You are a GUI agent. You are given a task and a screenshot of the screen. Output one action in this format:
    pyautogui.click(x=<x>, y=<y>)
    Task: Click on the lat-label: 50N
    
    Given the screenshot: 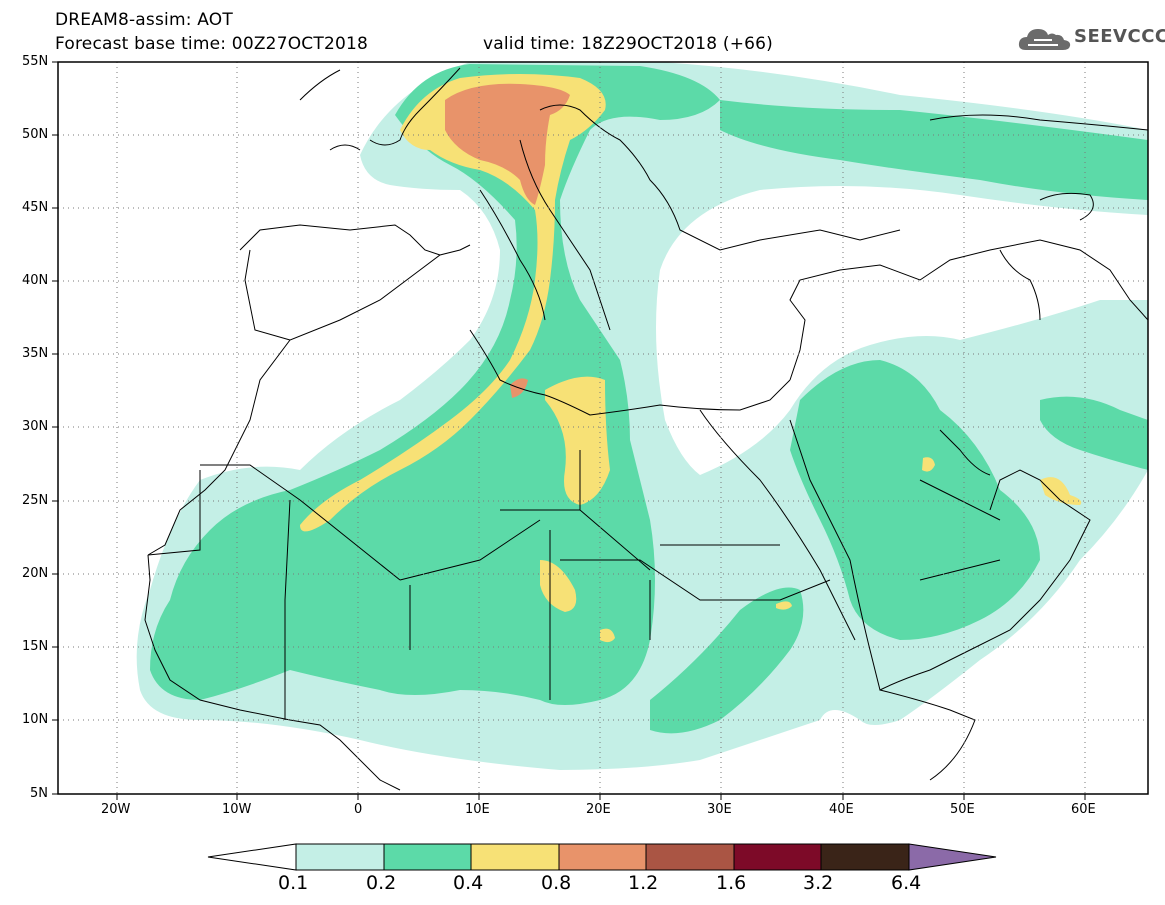 What is the action you would take?
    pyautogui.click(x=35, y=134)
    